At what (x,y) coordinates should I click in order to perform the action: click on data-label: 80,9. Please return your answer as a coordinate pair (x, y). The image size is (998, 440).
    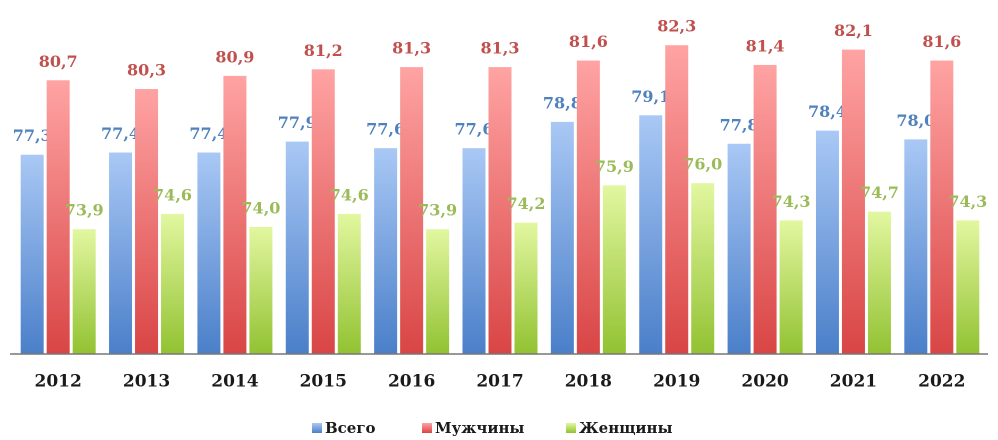
    Looking at the image, I should click on (234, 56).